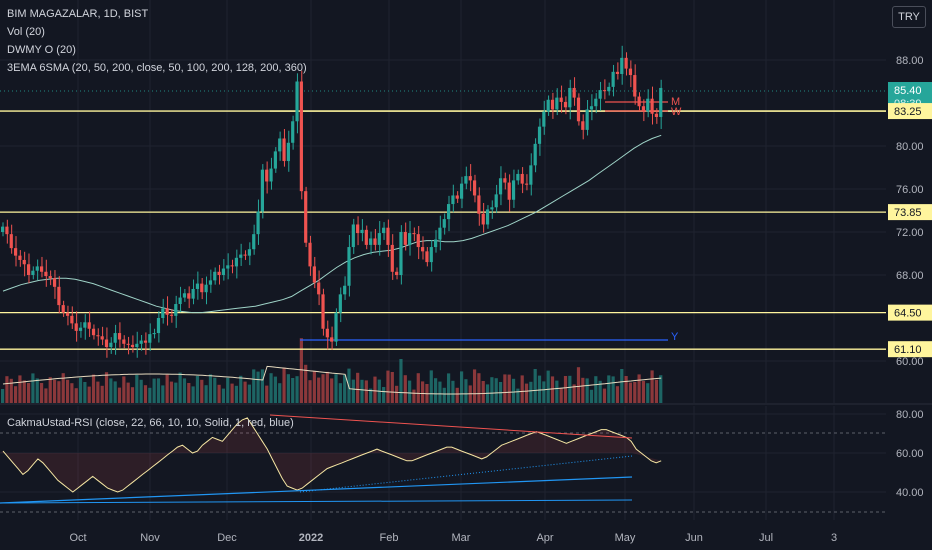  Describe the element at coordinates (544, 538) in the screenshot. I see `time-tick-label: Apr` at that location.